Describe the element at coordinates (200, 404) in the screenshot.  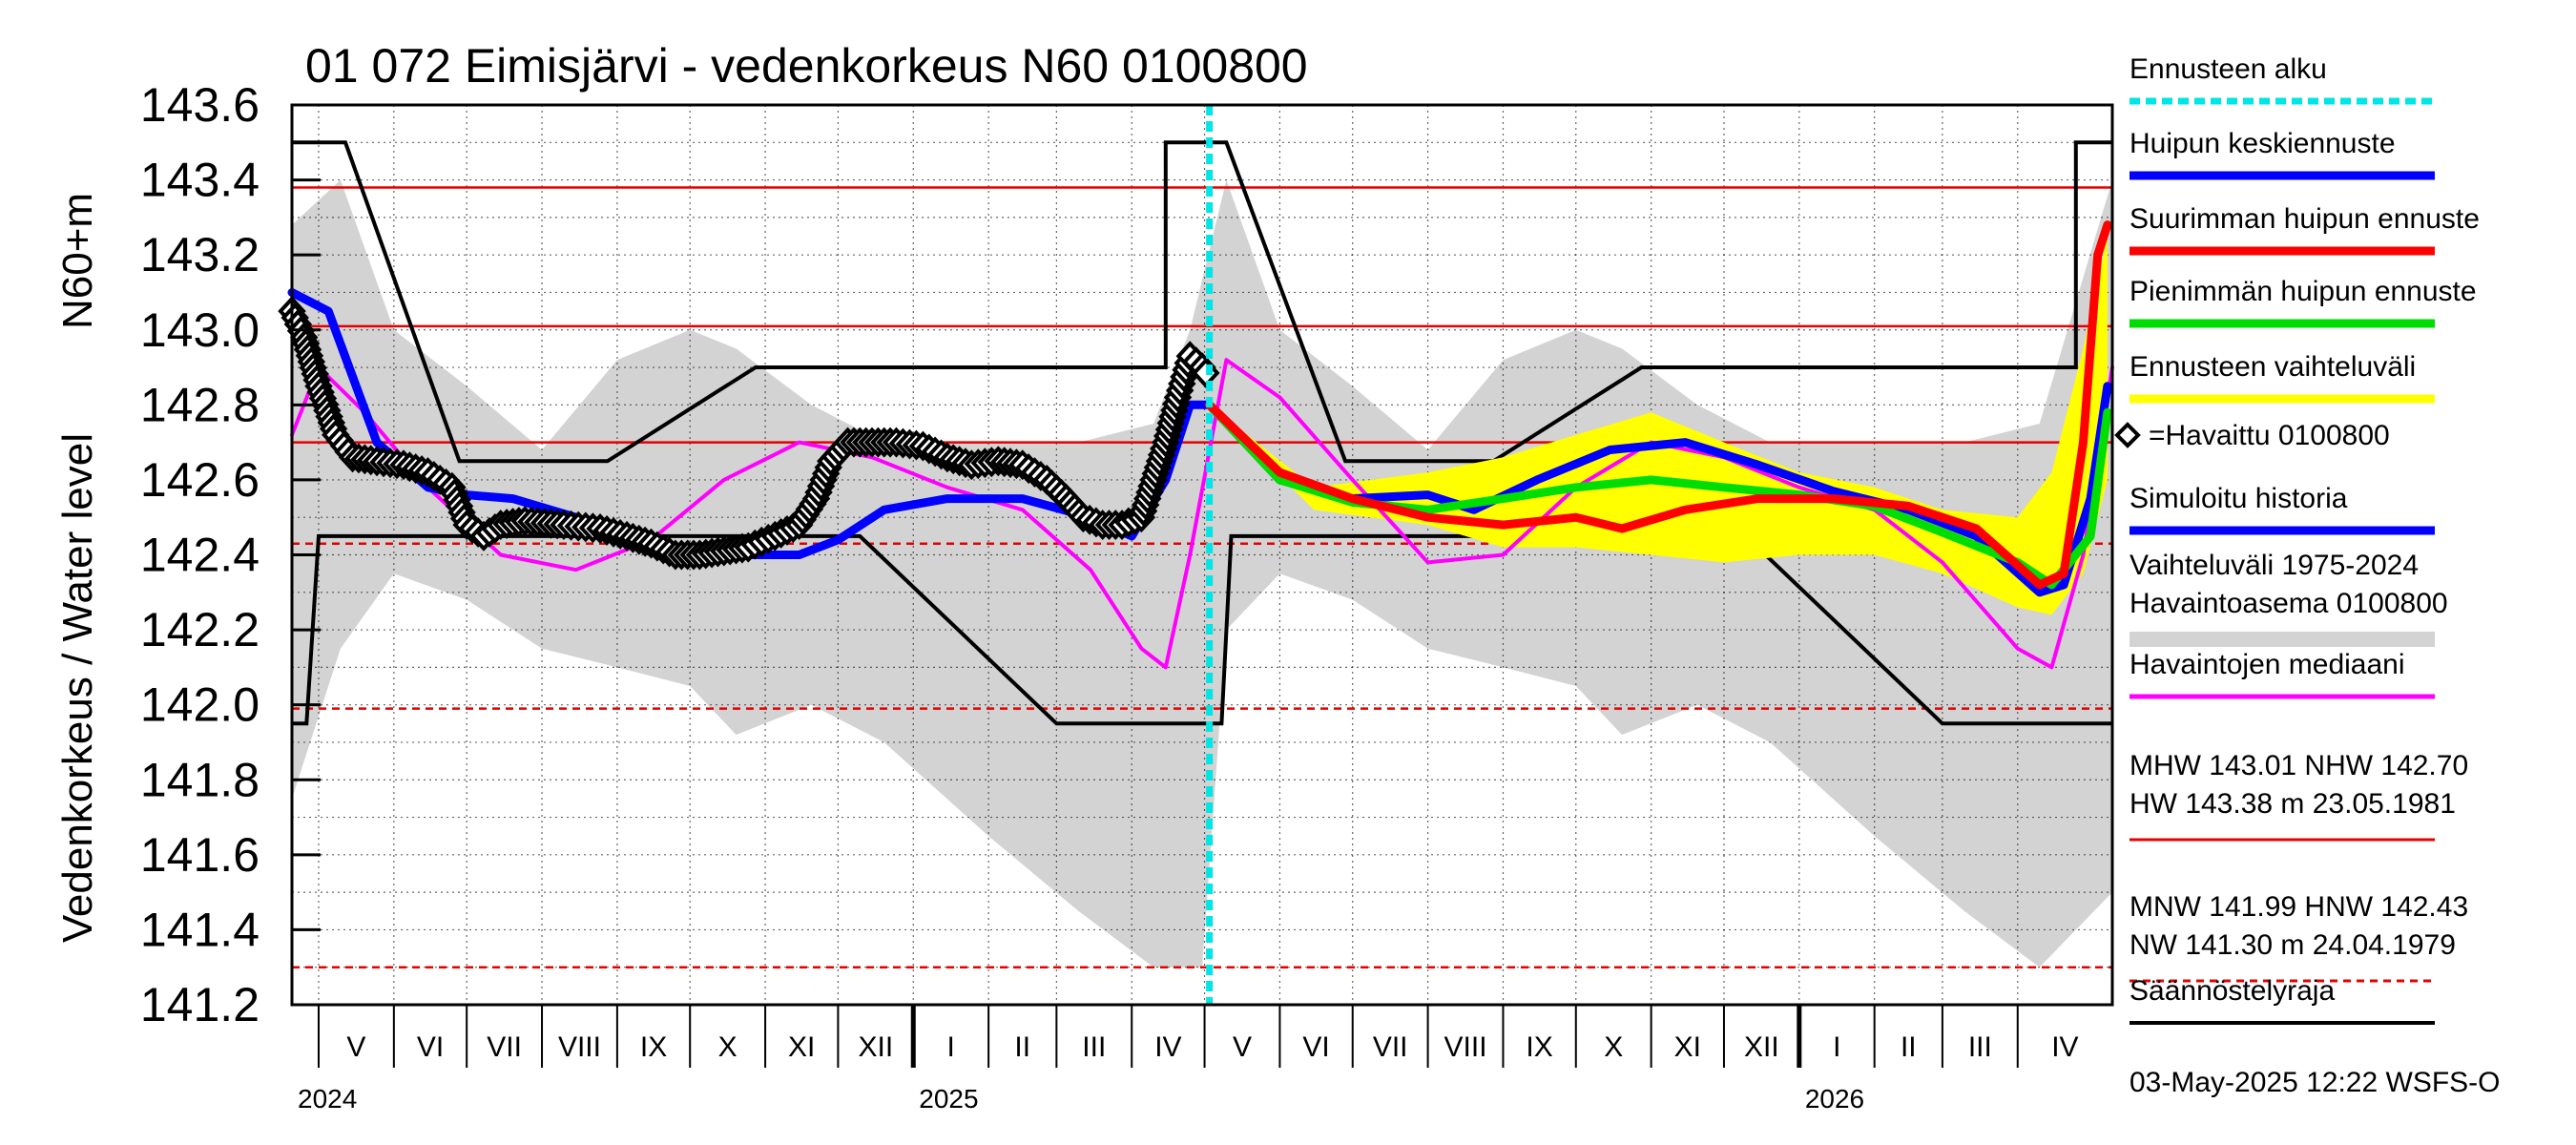
I see `y-tick-label: 142.8` at that location.